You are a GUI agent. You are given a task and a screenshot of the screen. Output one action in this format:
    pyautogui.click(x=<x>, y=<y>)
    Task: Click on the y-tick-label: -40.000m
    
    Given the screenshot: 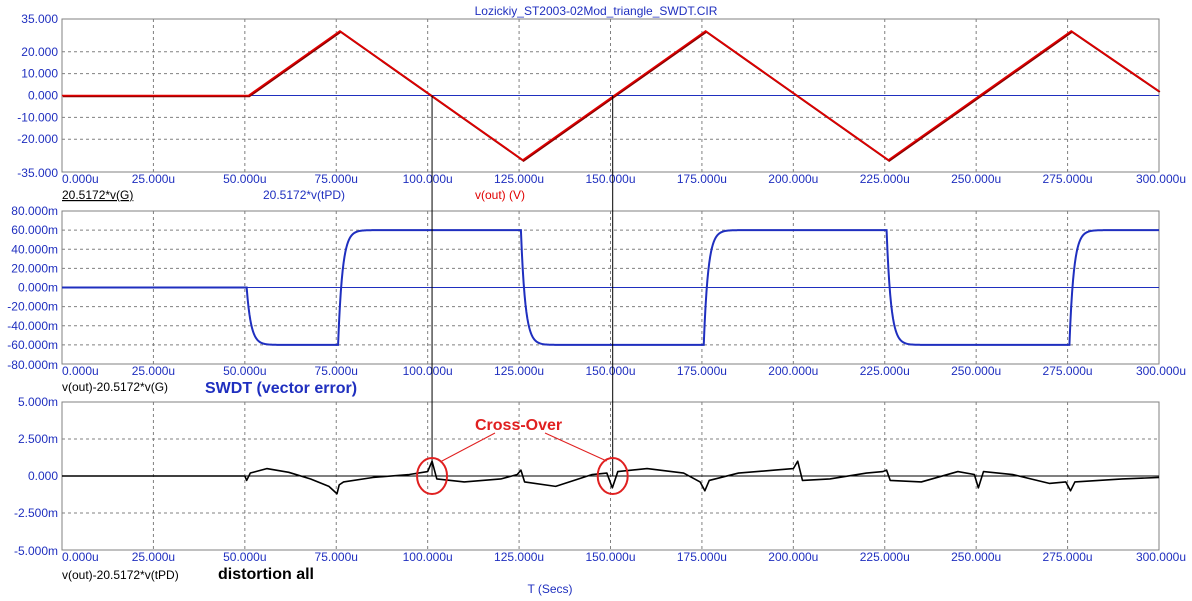 What is the action you would take?
    pyautogui.click(x=32, y=326)
    